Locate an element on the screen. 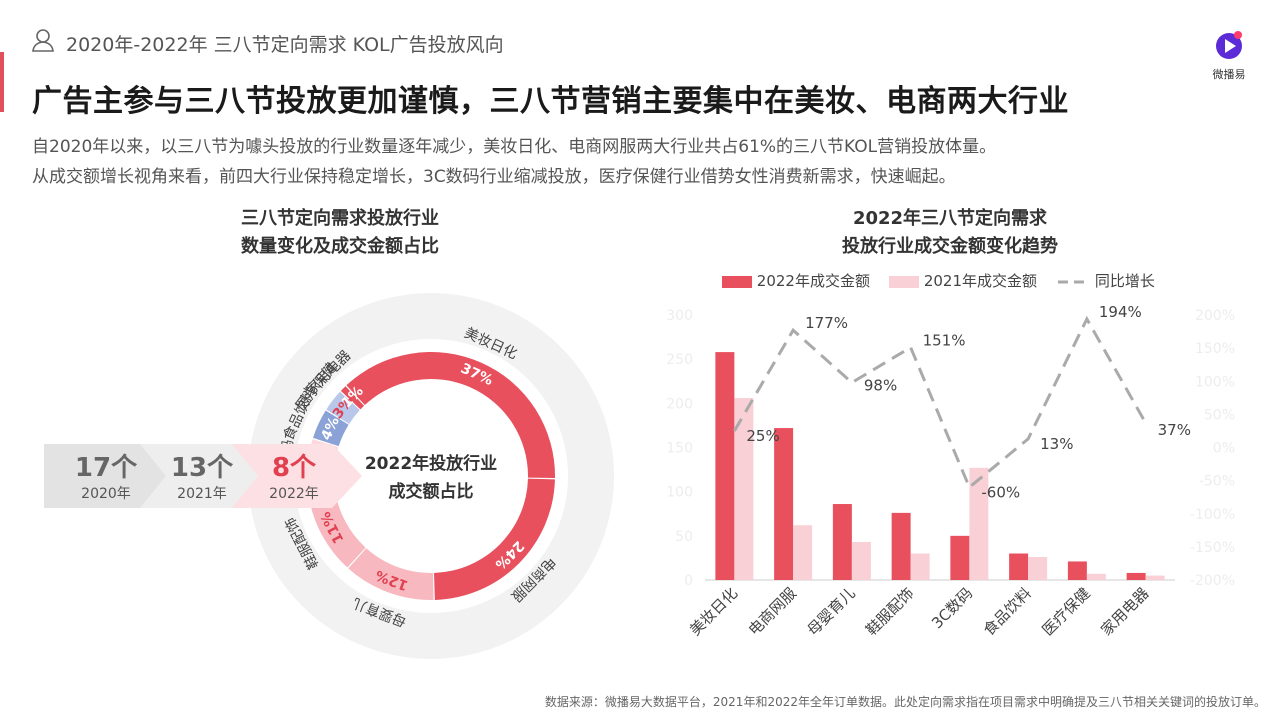  donut-center-line-1: 2022年投放行业 is located at coordinates (431, 463).